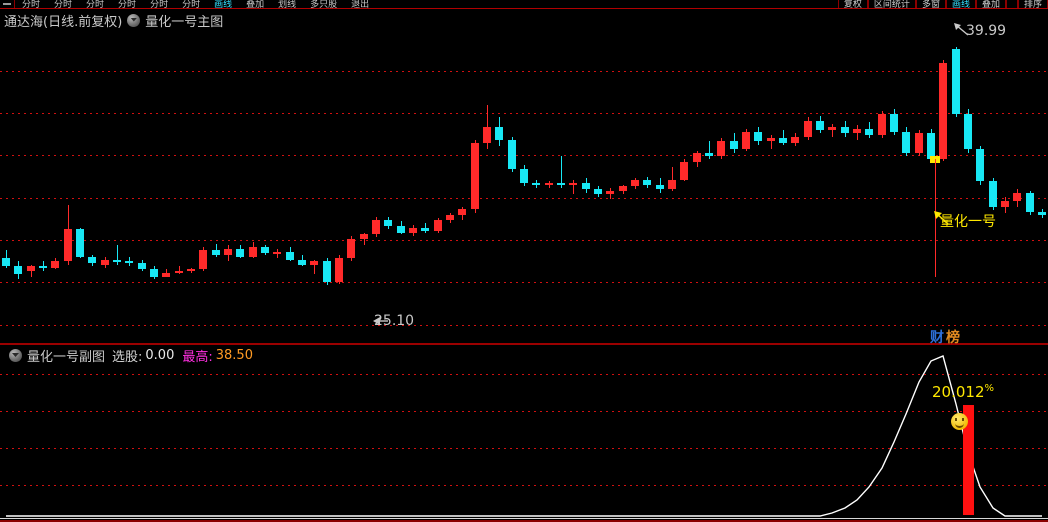  What do you see at coordinates (958, 392) in the screenshot?
I see `peak-percent-value: 20.012` at bounding box center [958, 392].